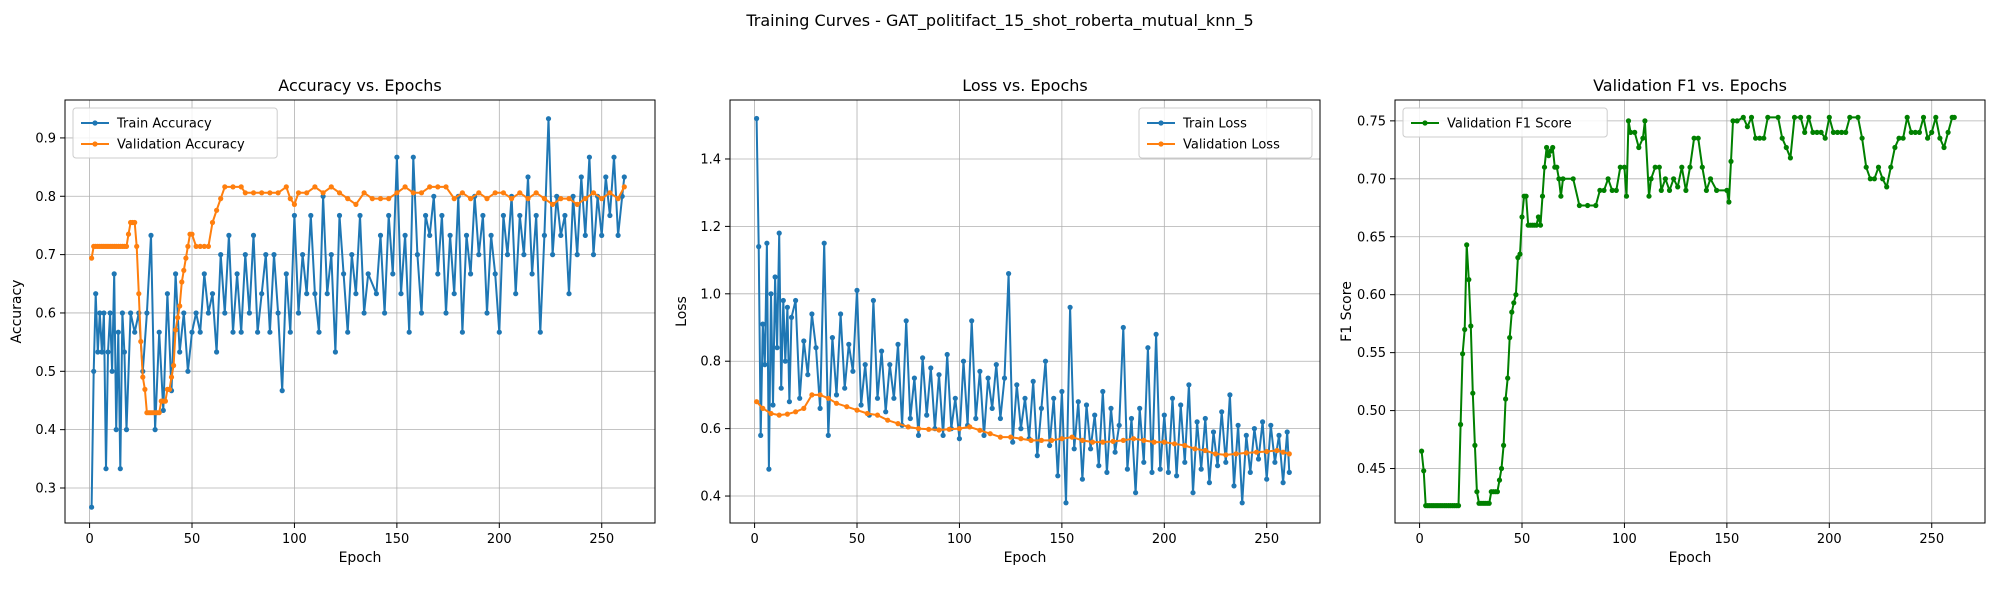 This screenshot has width=2000, height=600. What do you see at coordinates (181, 145) in the screenshot?
I see `legend-label: Validation Accuracy` at bounding box center [181, 145].